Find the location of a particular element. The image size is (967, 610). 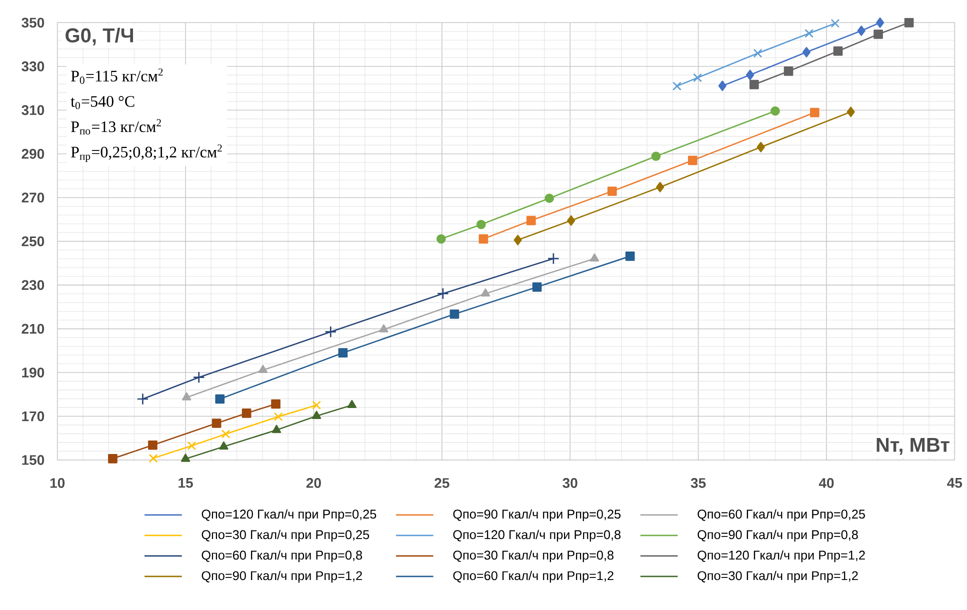

annotation: t$_{0}$=540 °C is located at coordinates (102, 103).